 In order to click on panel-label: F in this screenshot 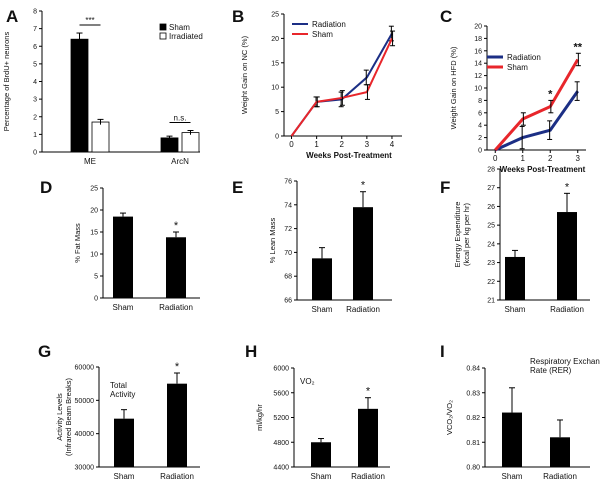, I will do `click(445, 187)`.